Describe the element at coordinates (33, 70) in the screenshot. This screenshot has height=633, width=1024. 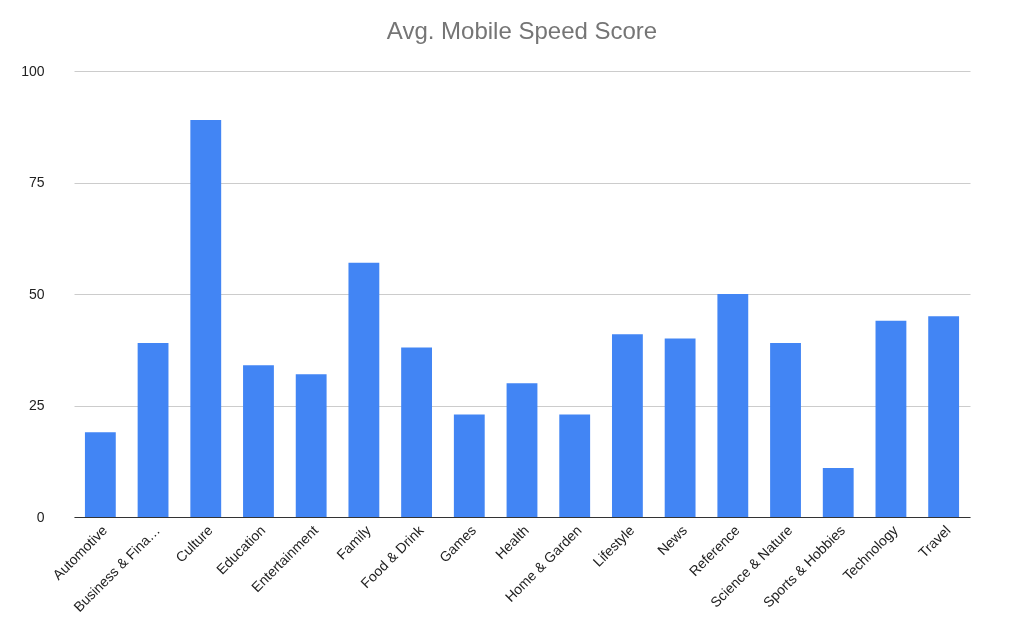
I see `y-tick-label: 100` at that location.